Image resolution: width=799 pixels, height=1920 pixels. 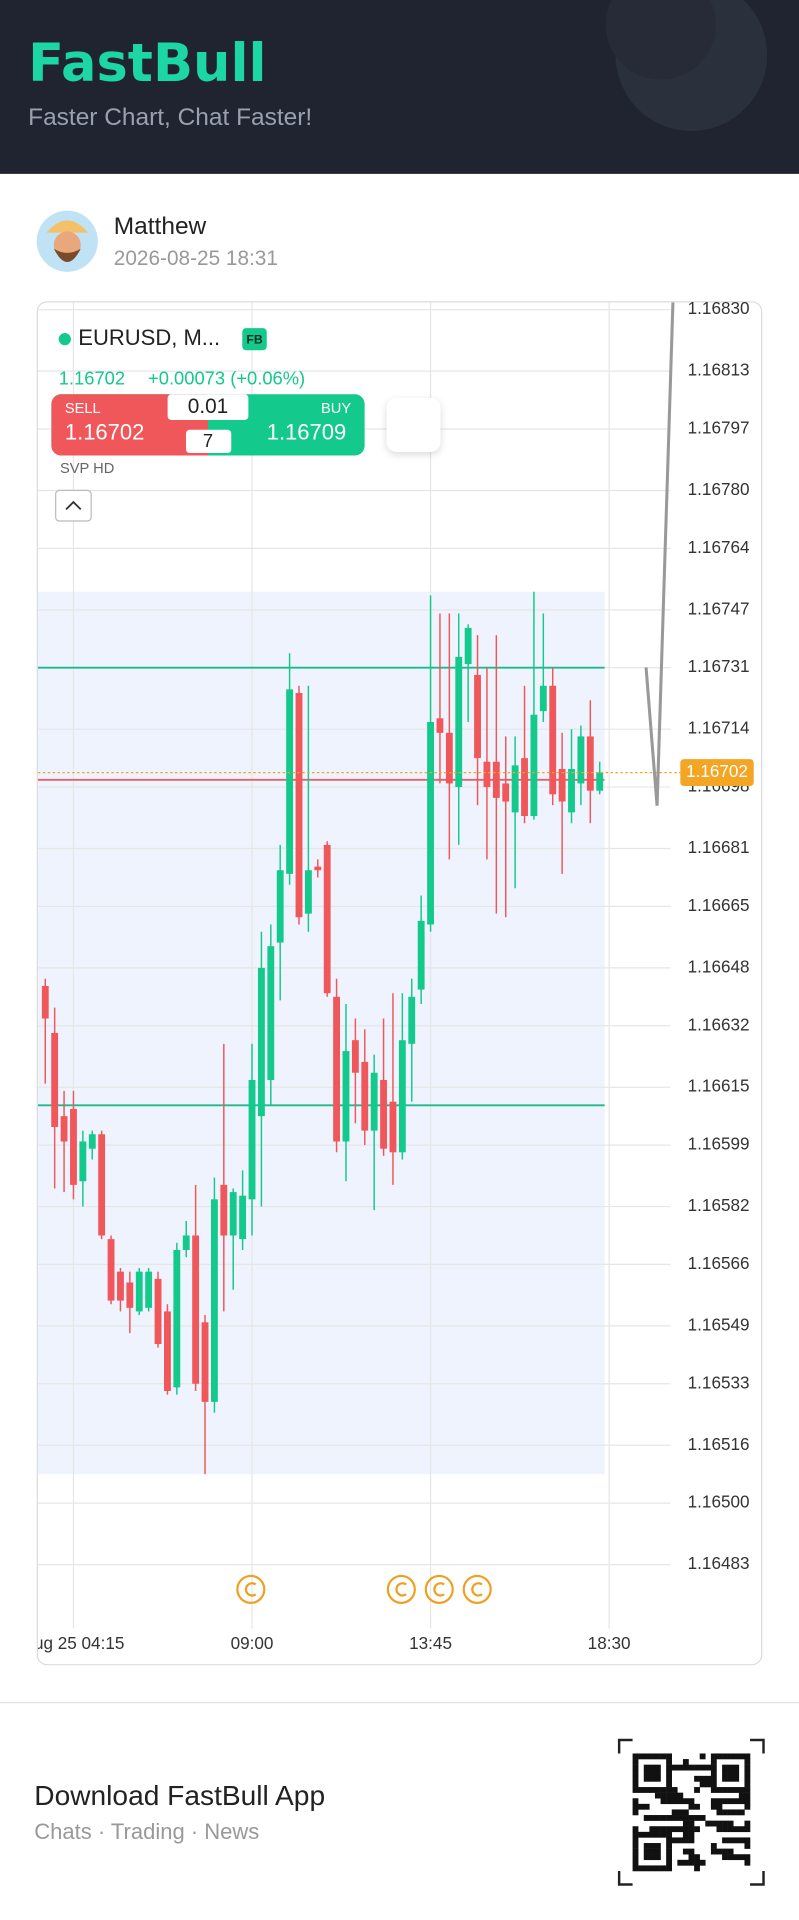 I want to click on y-tick-label: 1.16566, so click(x=719, y=1263).